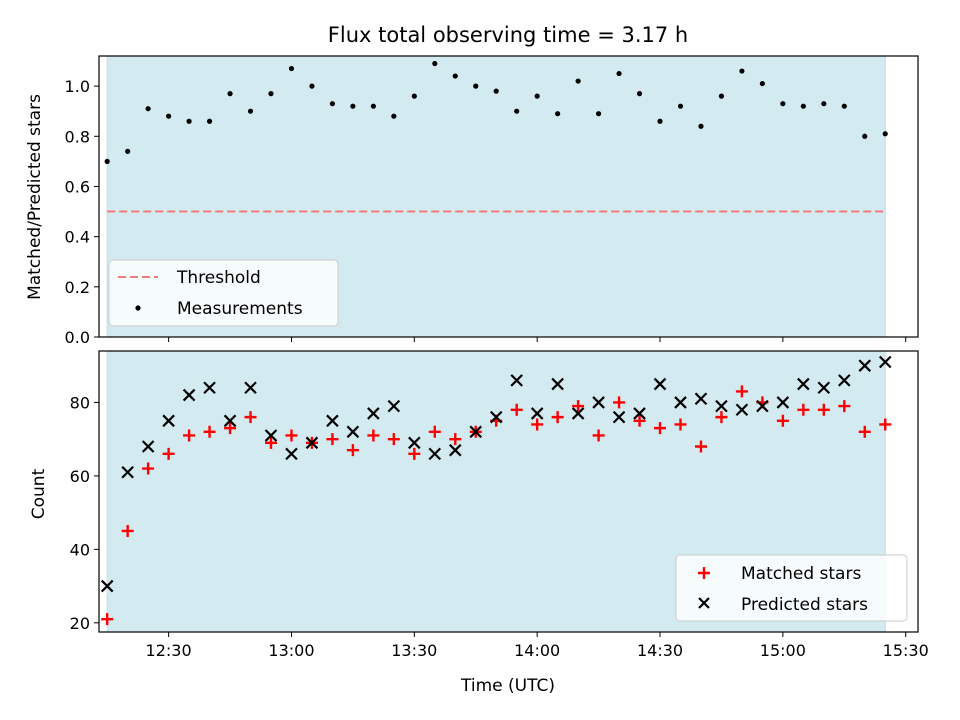 The image size is (960, 720). Describe the element at coordinates (508, 35) in the screenshot. I see `chart-title: Flux total observing time = 3.17 h` at that location.